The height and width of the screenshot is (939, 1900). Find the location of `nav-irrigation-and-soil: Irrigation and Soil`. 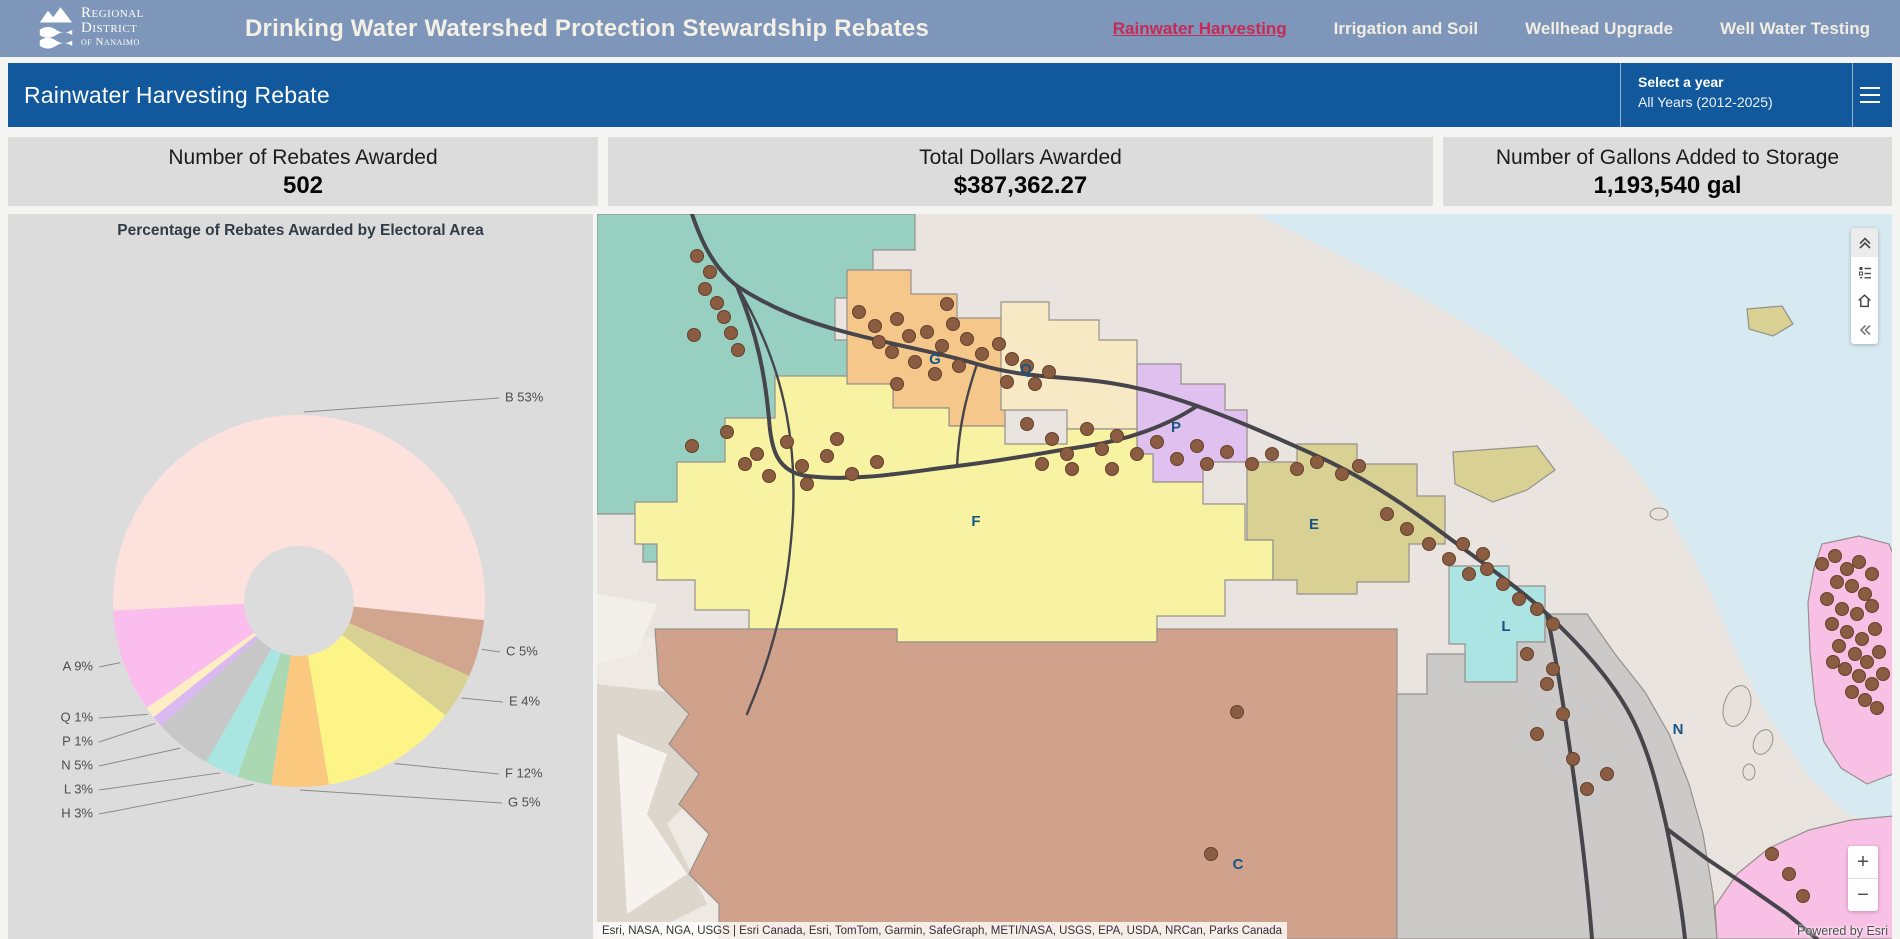

nav-irrigation-and-soil: Irrigation and Soil is located at coordinates (1406, 28).